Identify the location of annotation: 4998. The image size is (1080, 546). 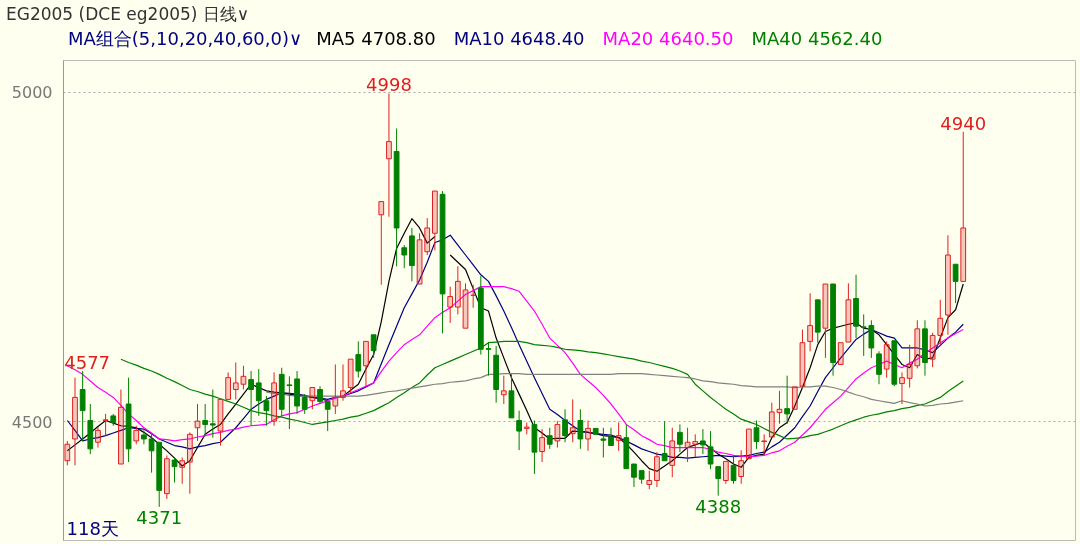
(389, 85).